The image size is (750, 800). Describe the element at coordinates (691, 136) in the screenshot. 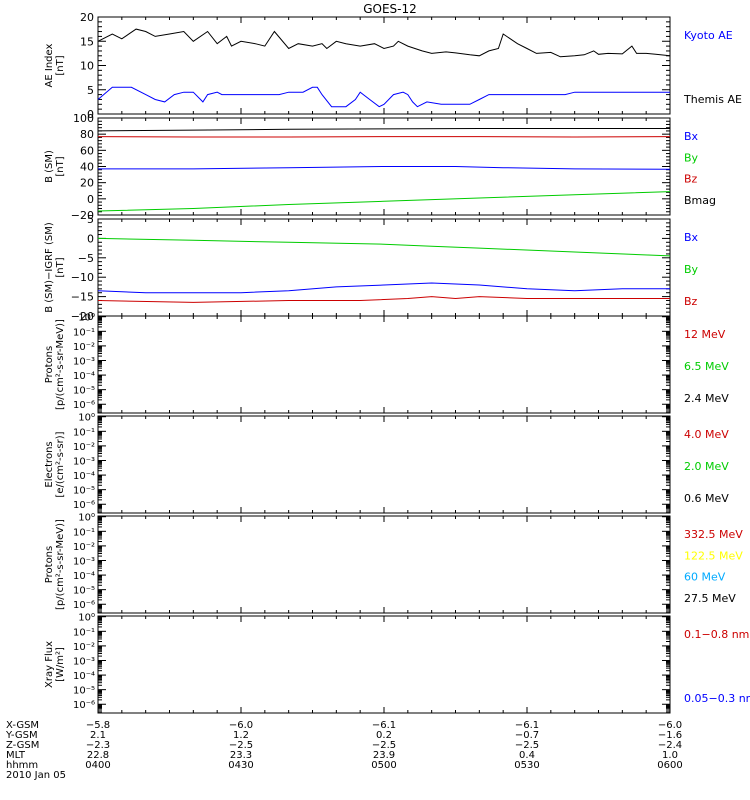

I see `legend-entry: Bx` at that location.